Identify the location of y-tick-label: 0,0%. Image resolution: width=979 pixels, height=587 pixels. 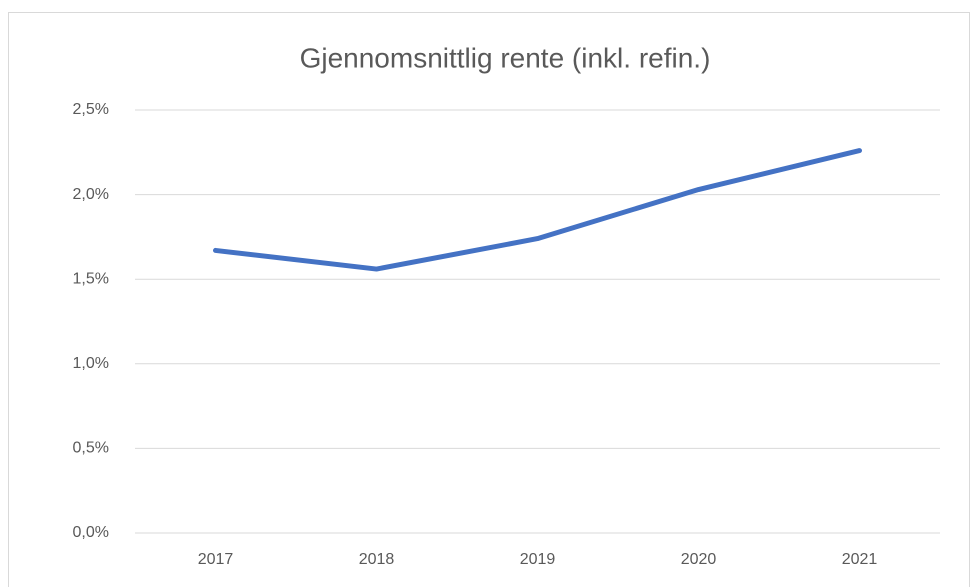
(91, 532).